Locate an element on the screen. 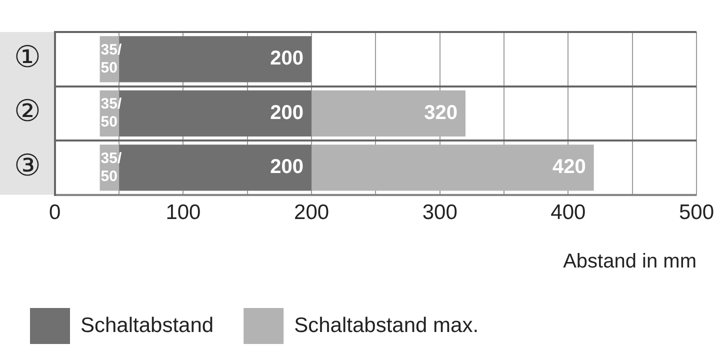  y-tick-label: ② is located at coordinates (27, 112).